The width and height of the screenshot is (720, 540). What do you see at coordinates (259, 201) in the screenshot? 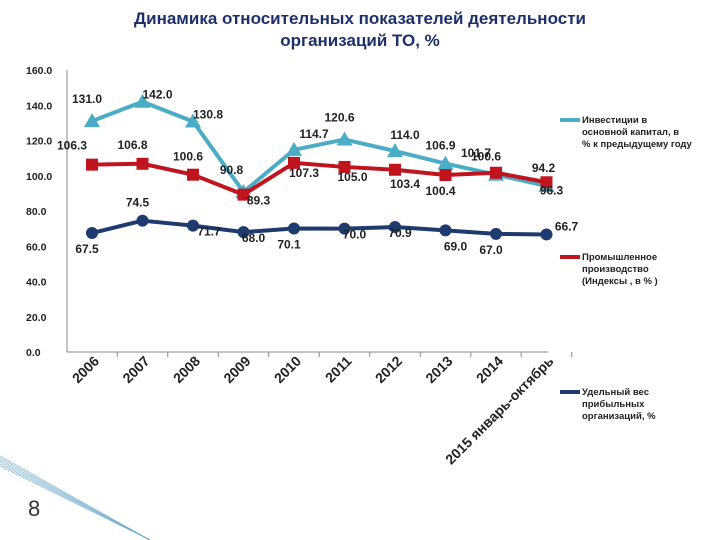
I see `data-label: 89.3` at bounding box center [259, 201].